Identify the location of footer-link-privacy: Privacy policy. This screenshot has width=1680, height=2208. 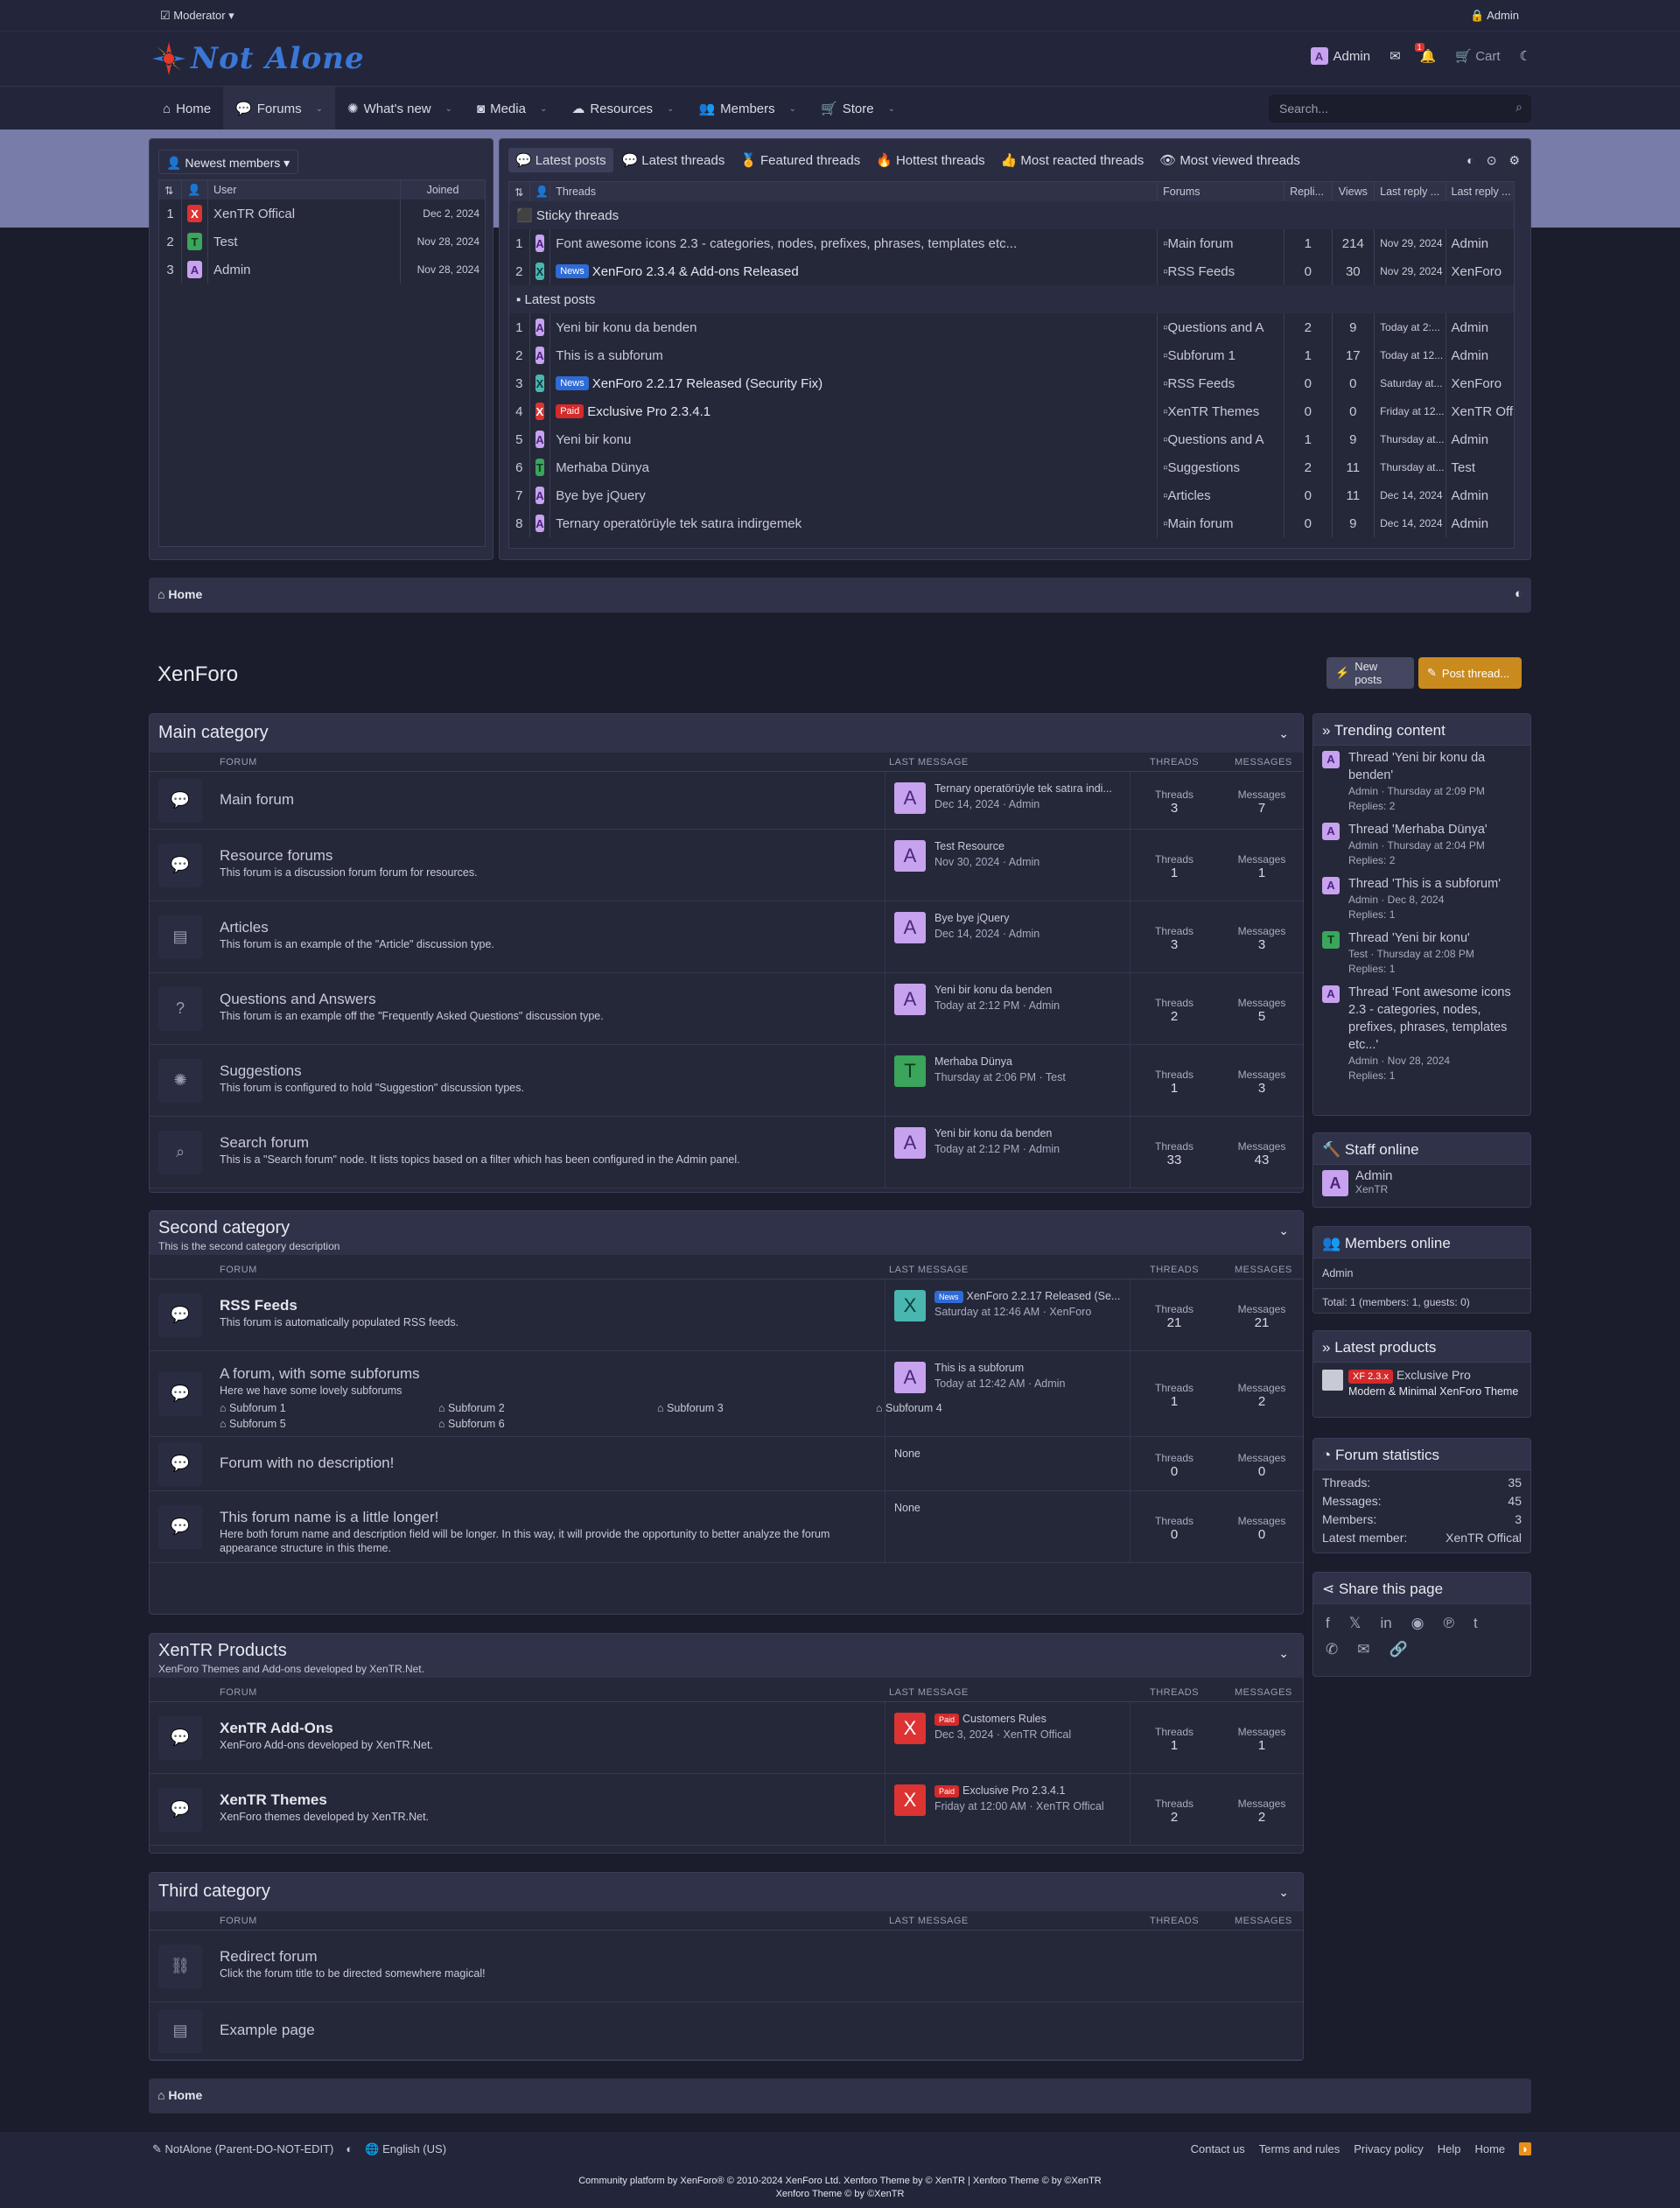
(1389, 2148).